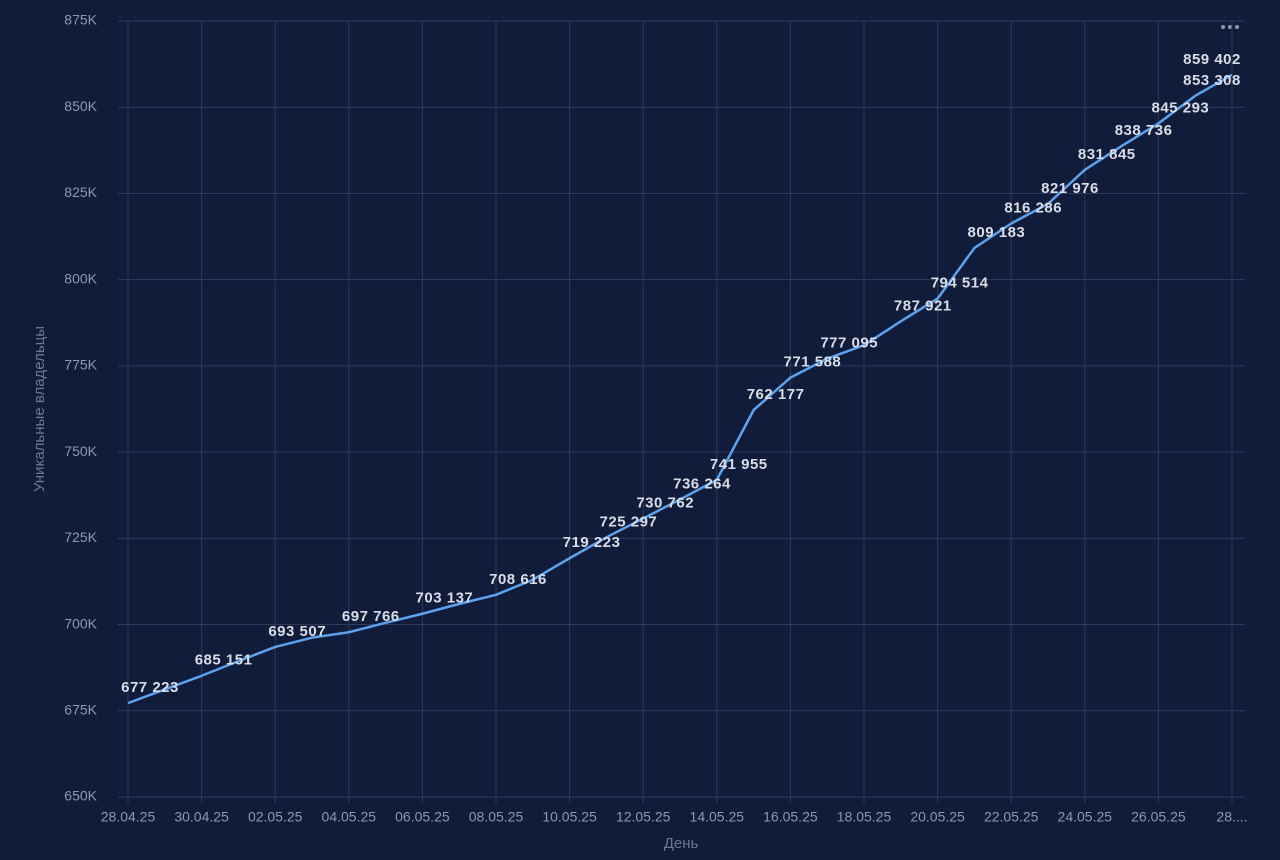  I want to click on y-tick-label: 675K, so click(80, 709).